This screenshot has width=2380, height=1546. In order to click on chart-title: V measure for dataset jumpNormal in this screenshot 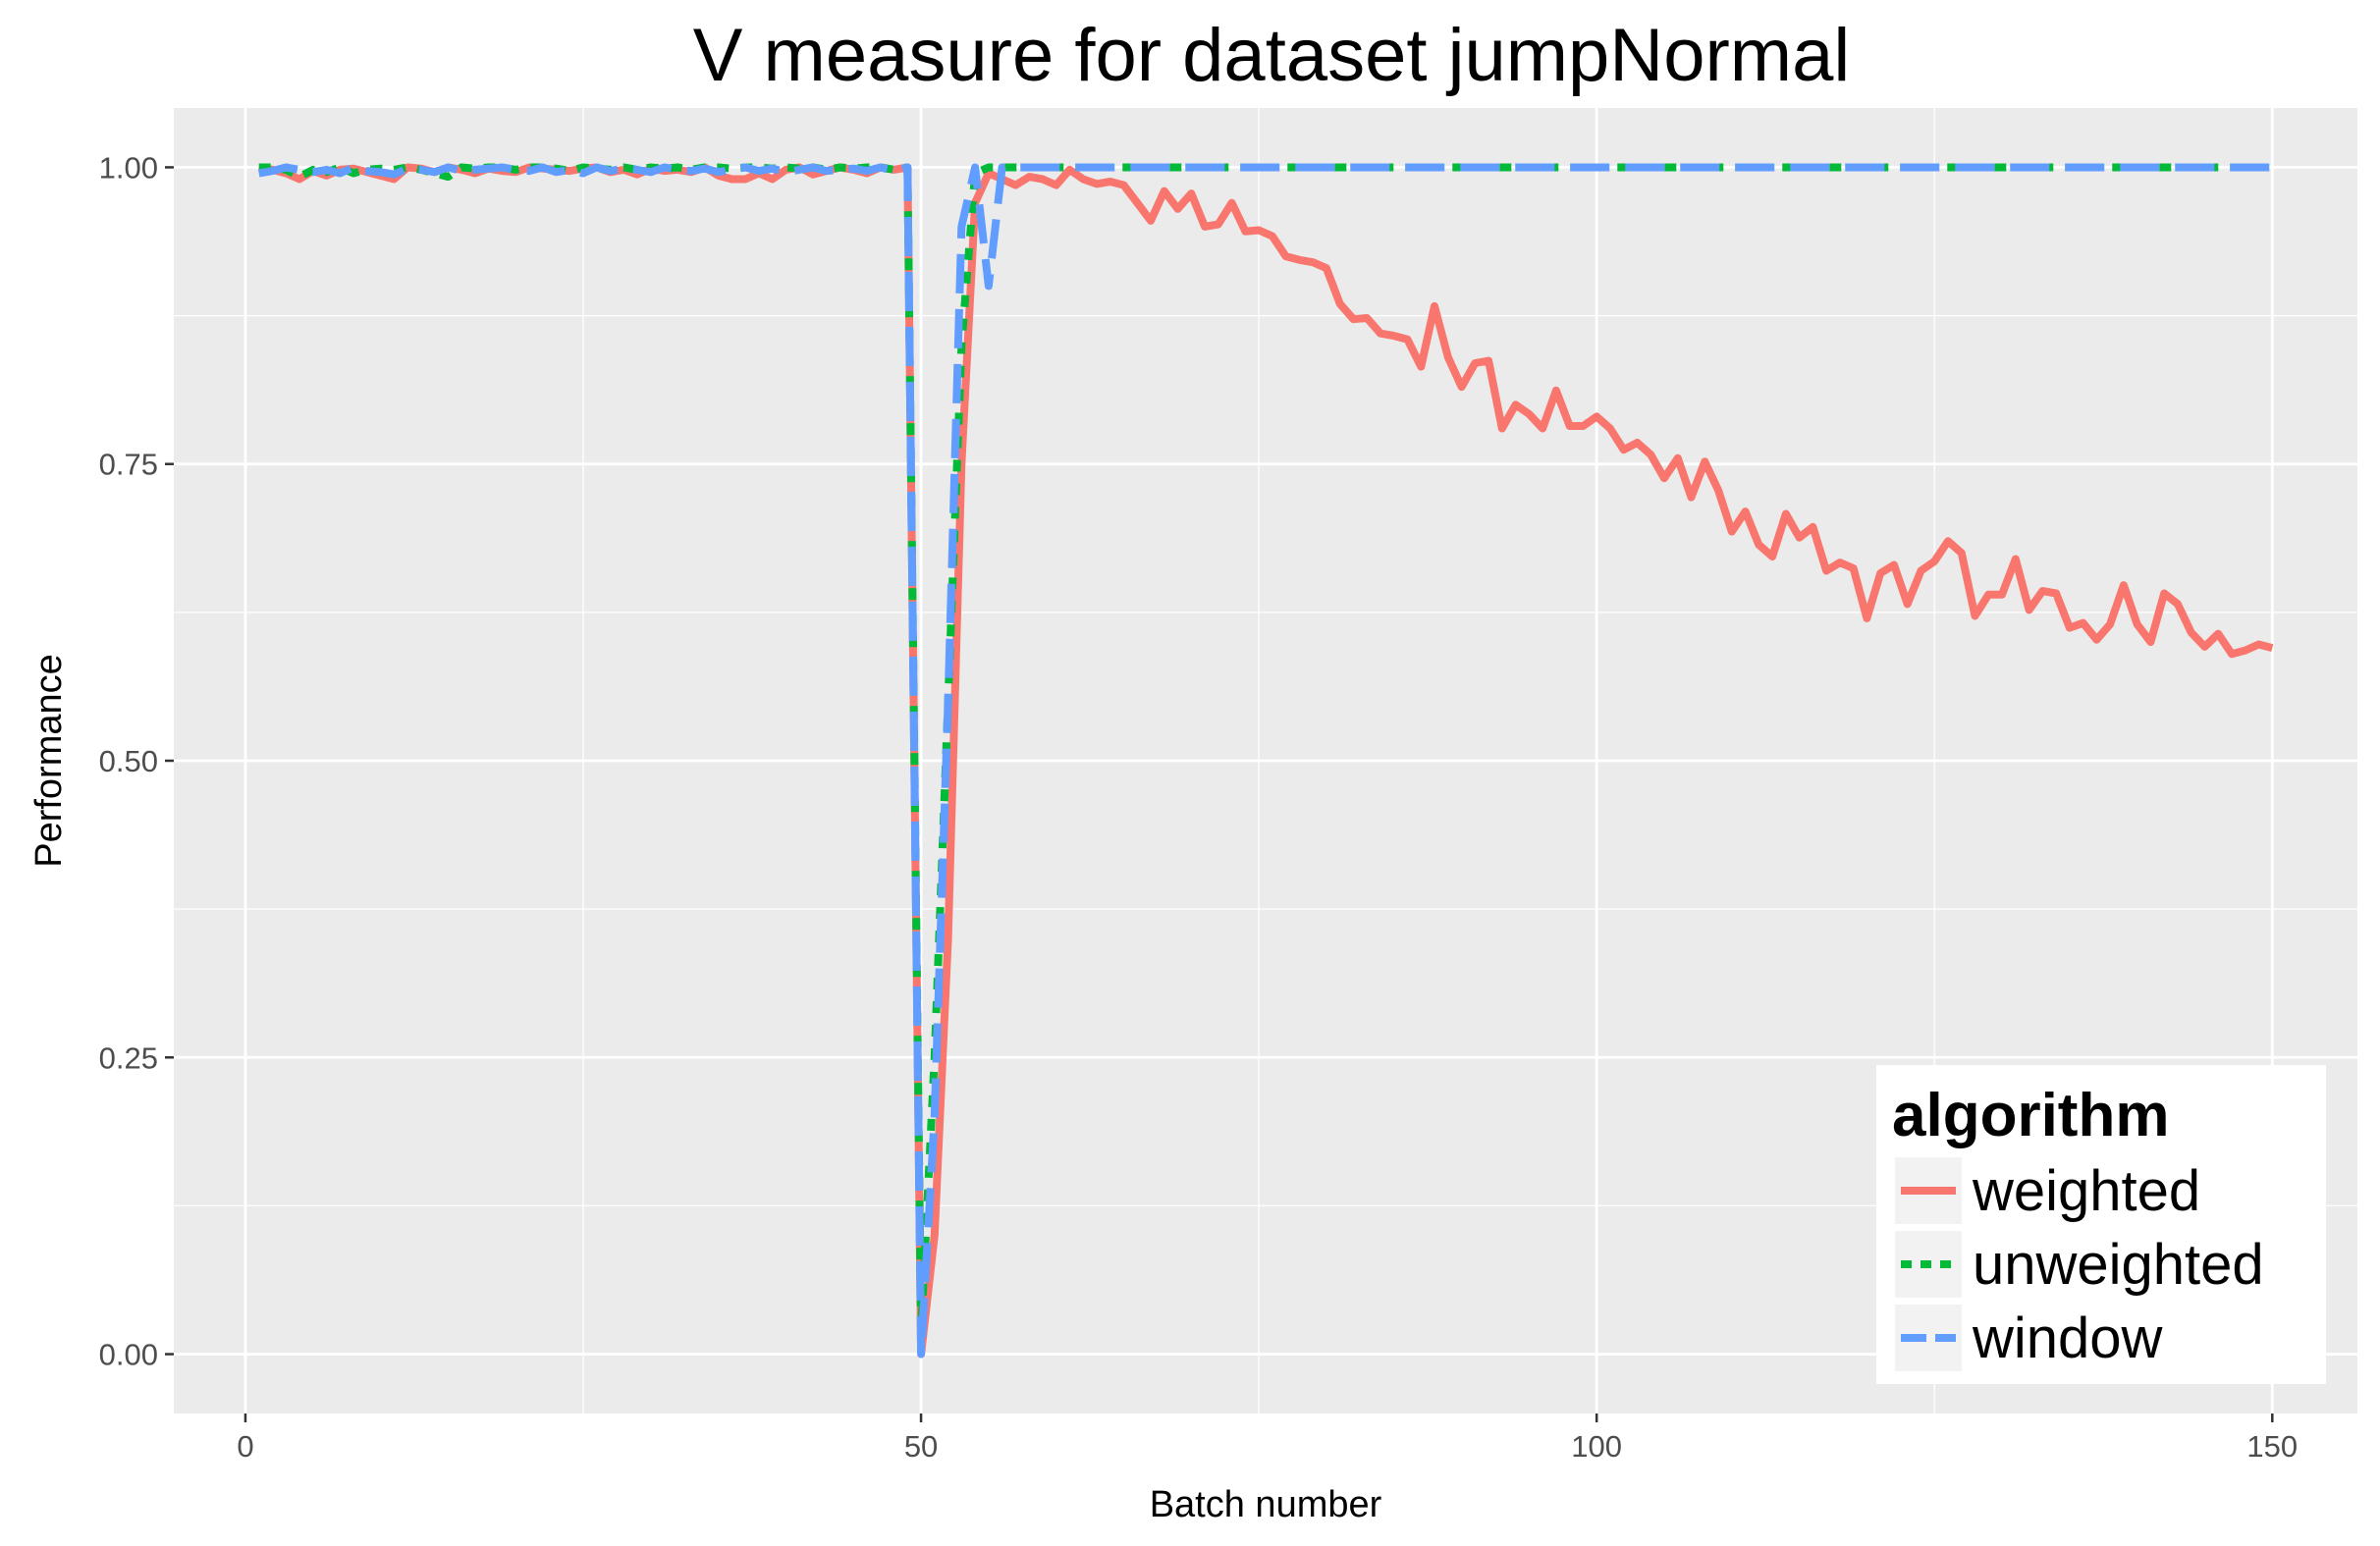, I will do `click(1271, 55)`.